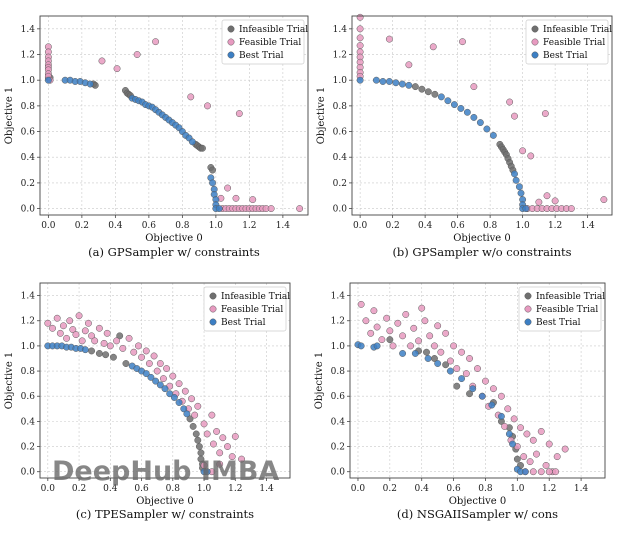  I want to click on x-tick-label: 1.4, so click(581, 489).